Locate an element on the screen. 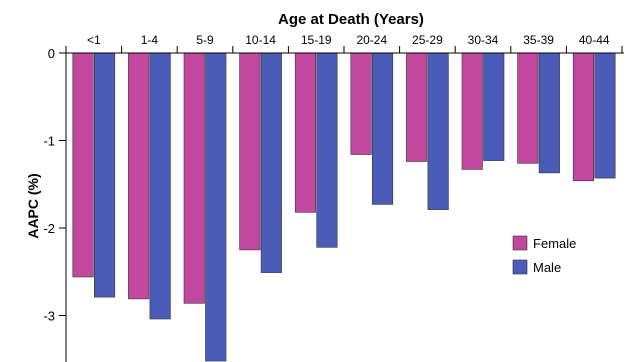 This screenshot has height=362, width=632. x-tick-label-5: 20-24 is located at coordinates (371, 40).